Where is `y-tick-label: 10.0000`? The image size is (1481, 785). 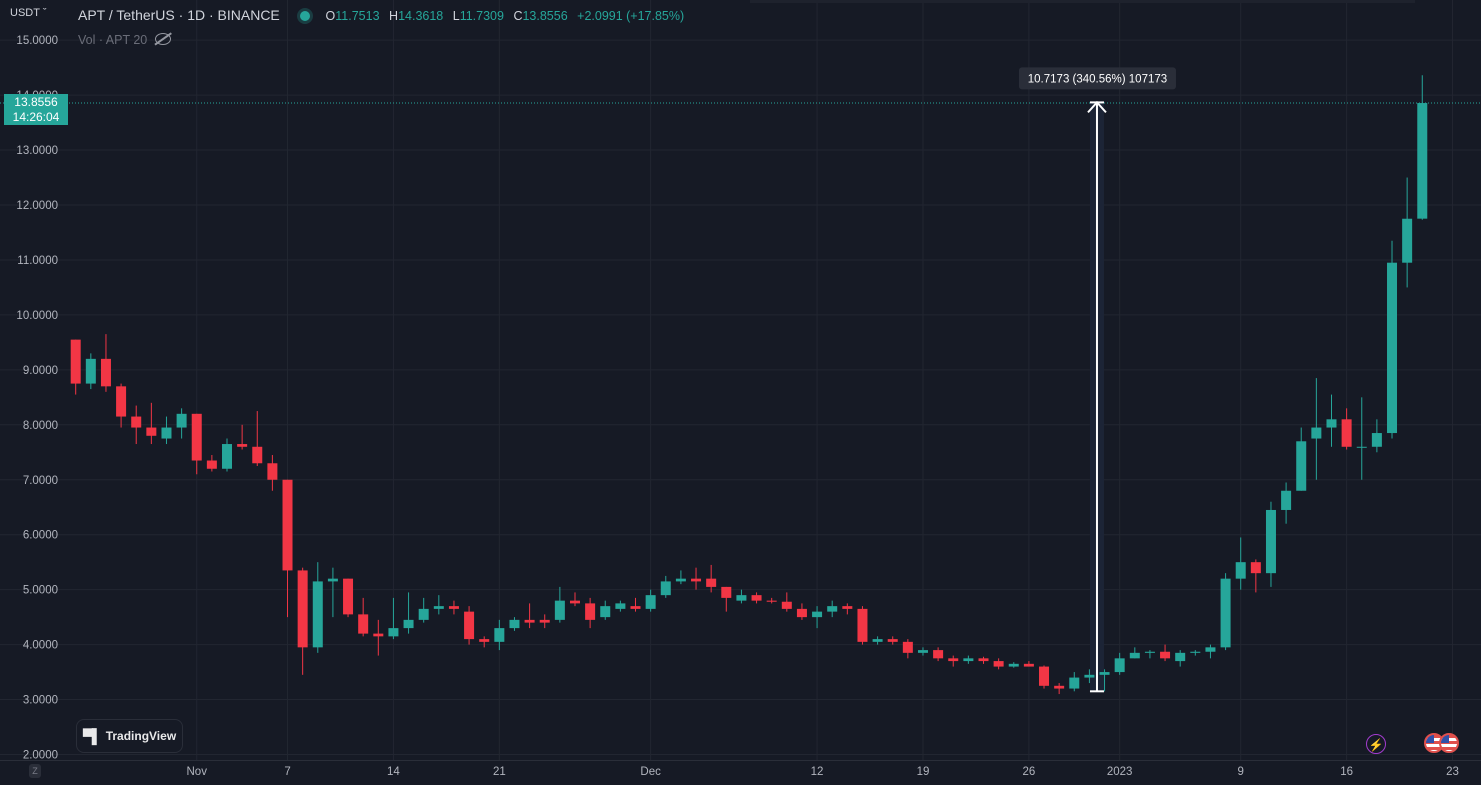 y-tick-label: 10.0000 is located at coordinates (37, 316).